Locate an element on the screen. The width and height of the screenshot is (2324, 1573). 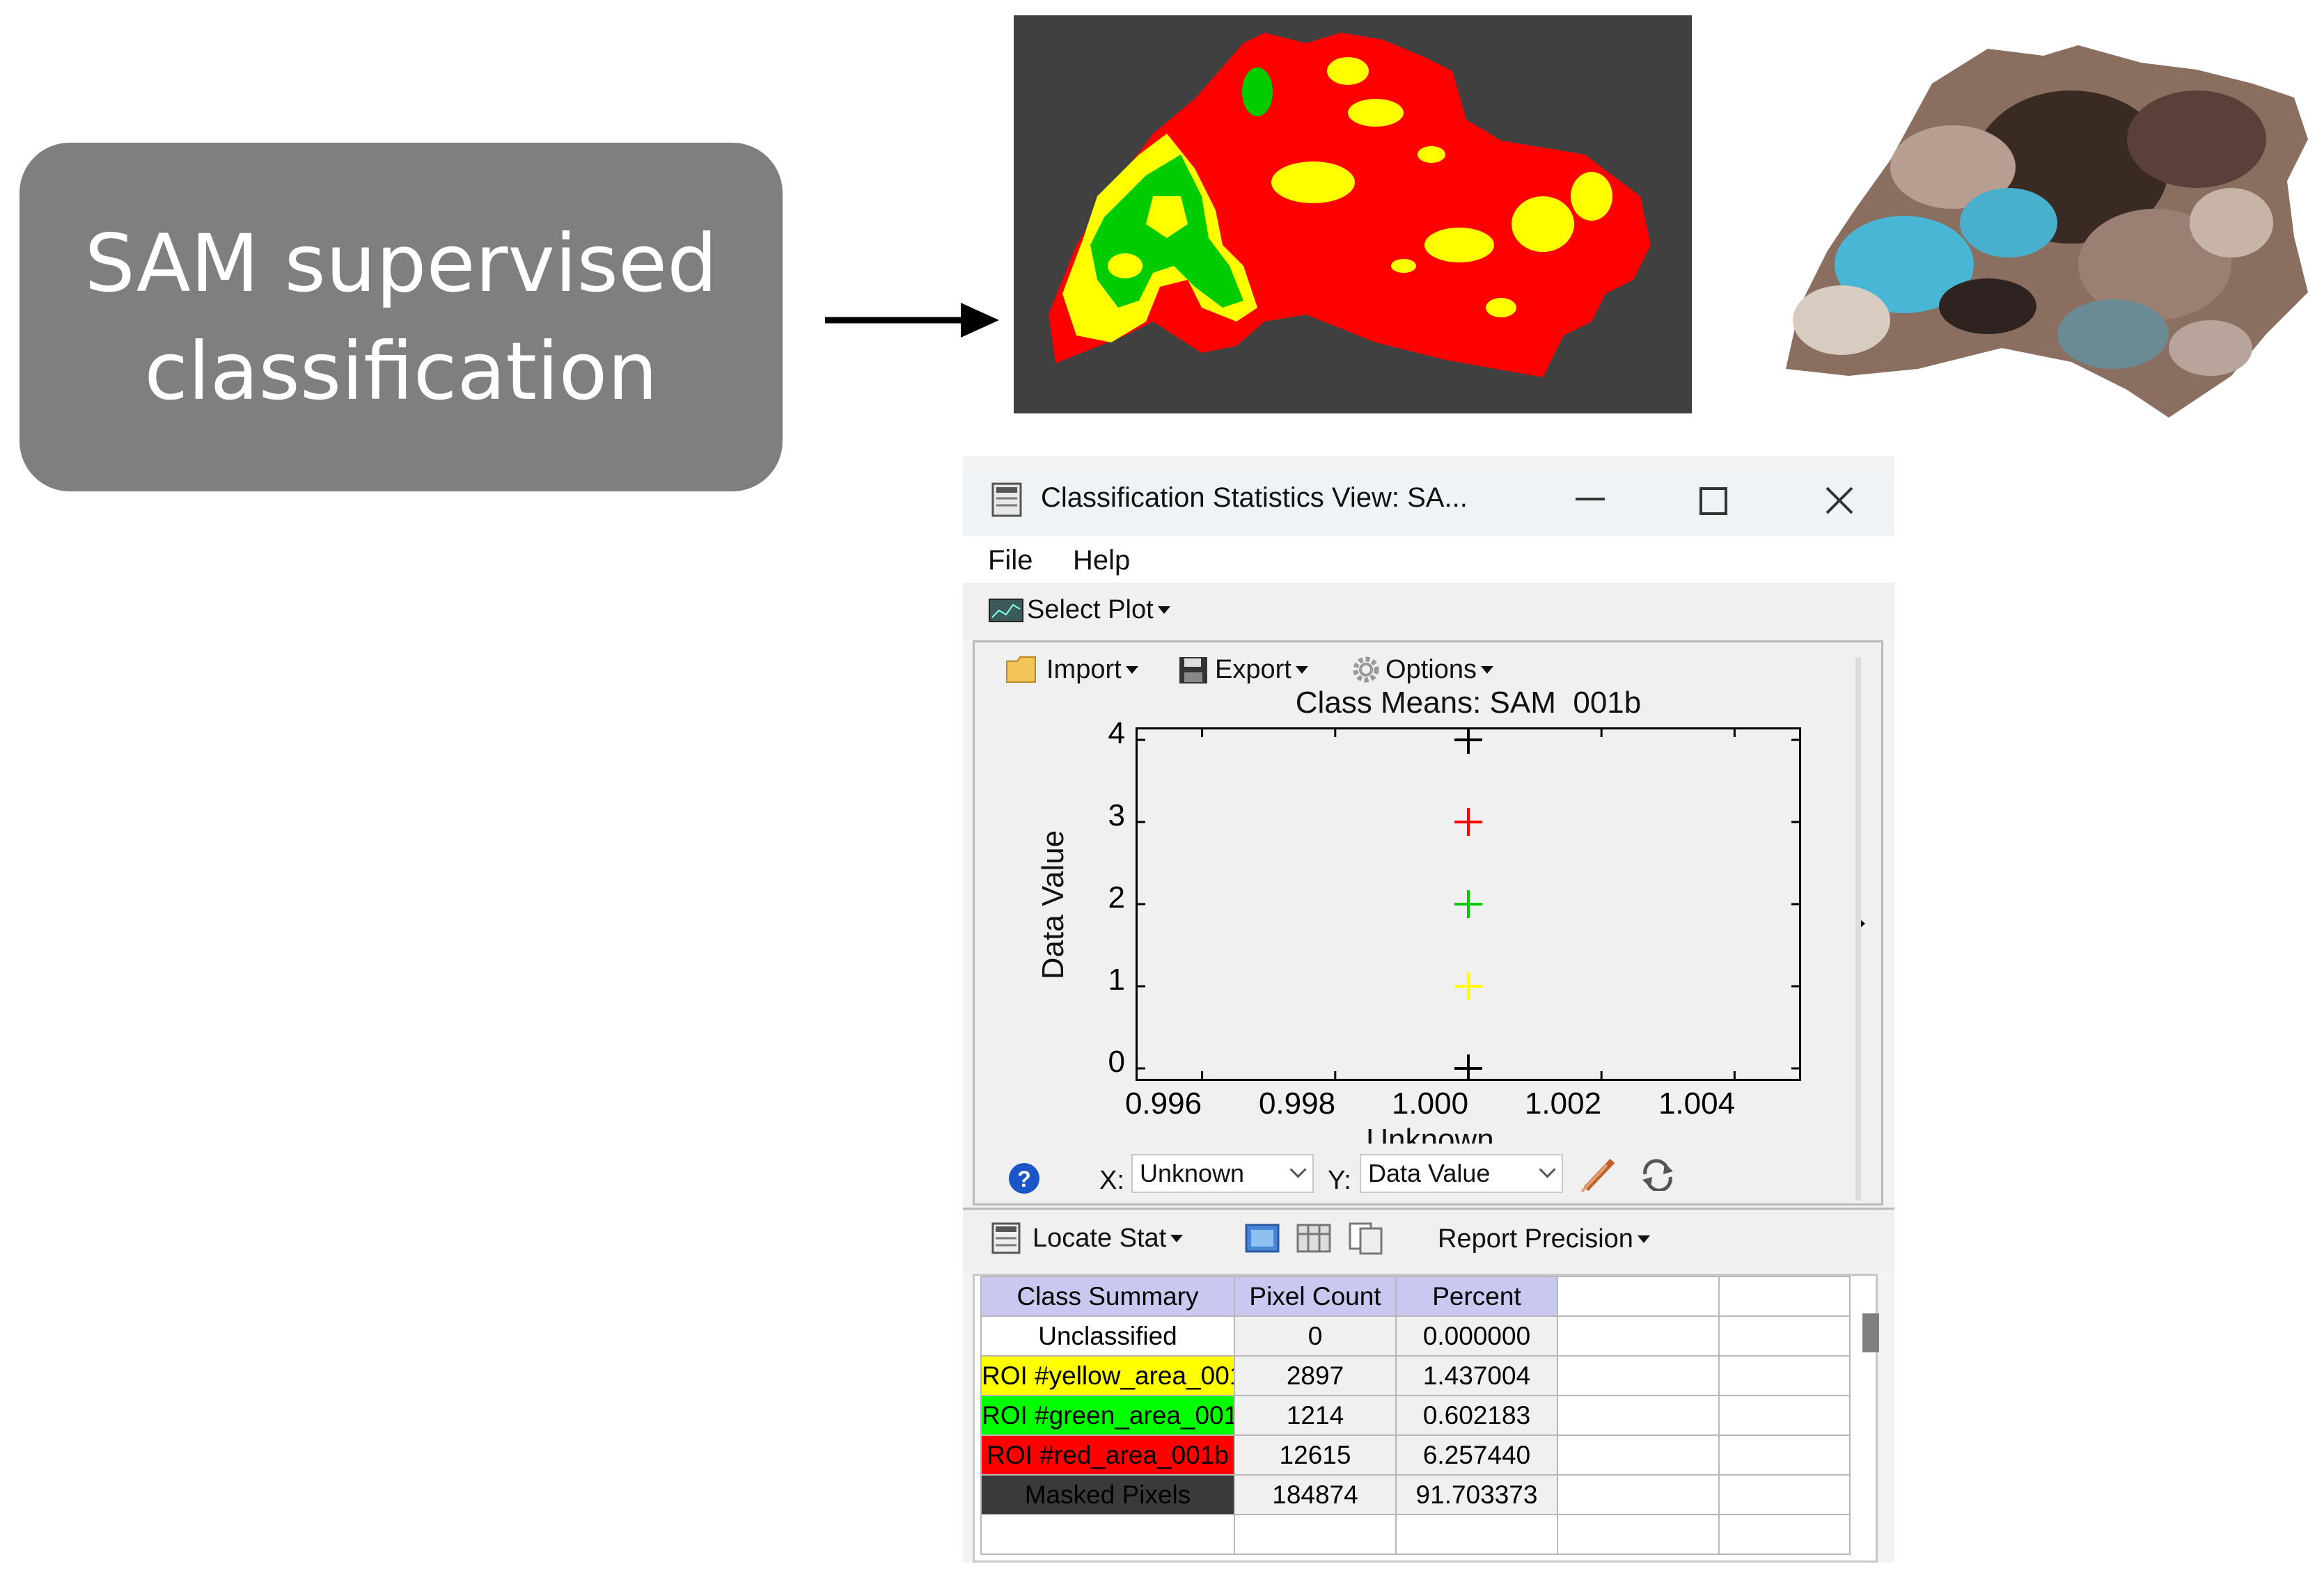
sam-label-line1: SAM supervised is located at coordinates (401, 263).